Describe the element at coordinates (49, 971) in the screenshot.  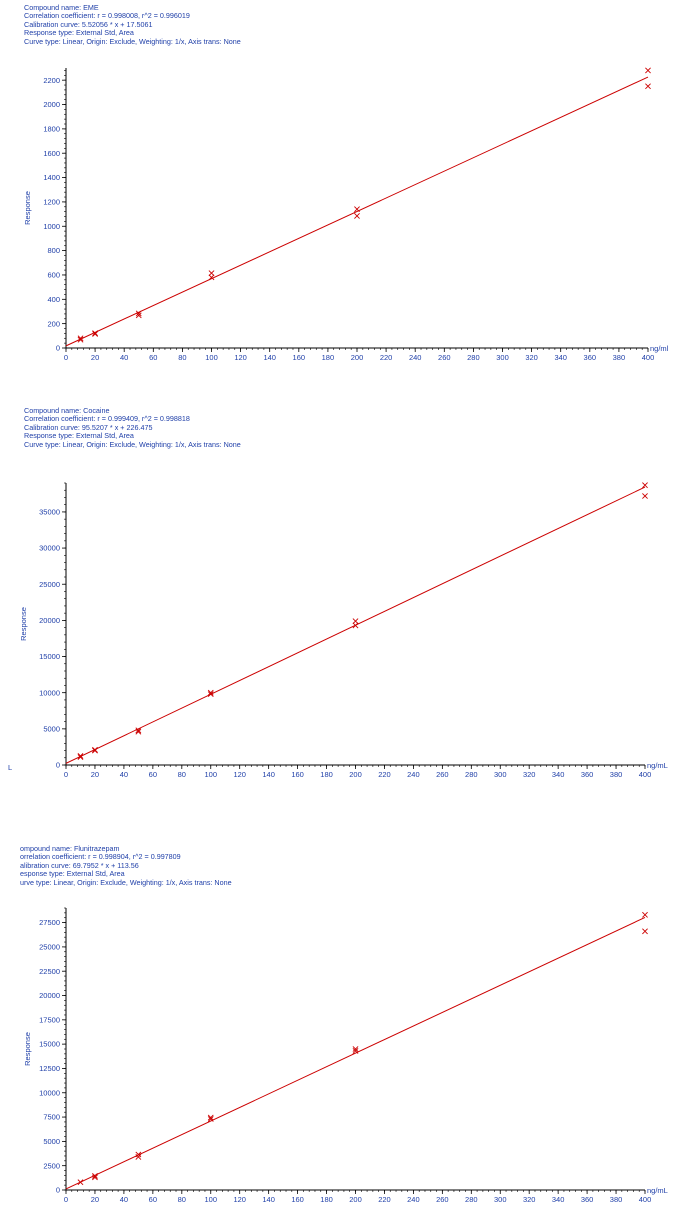
I see `y-tick-label: 22500` at that location.